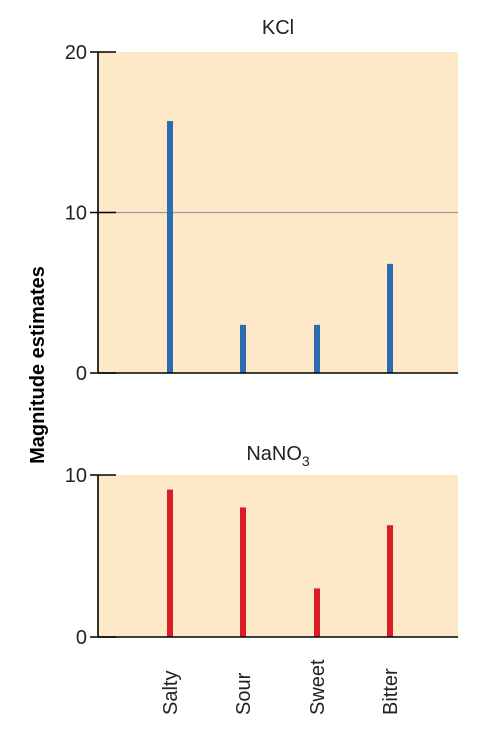 The width and height of the screenshot is (493, 736). What do you see at coordinates (170, 247) in the screenshot?
I see `panel-1-bar-salty` at bounding box center [170, 247].